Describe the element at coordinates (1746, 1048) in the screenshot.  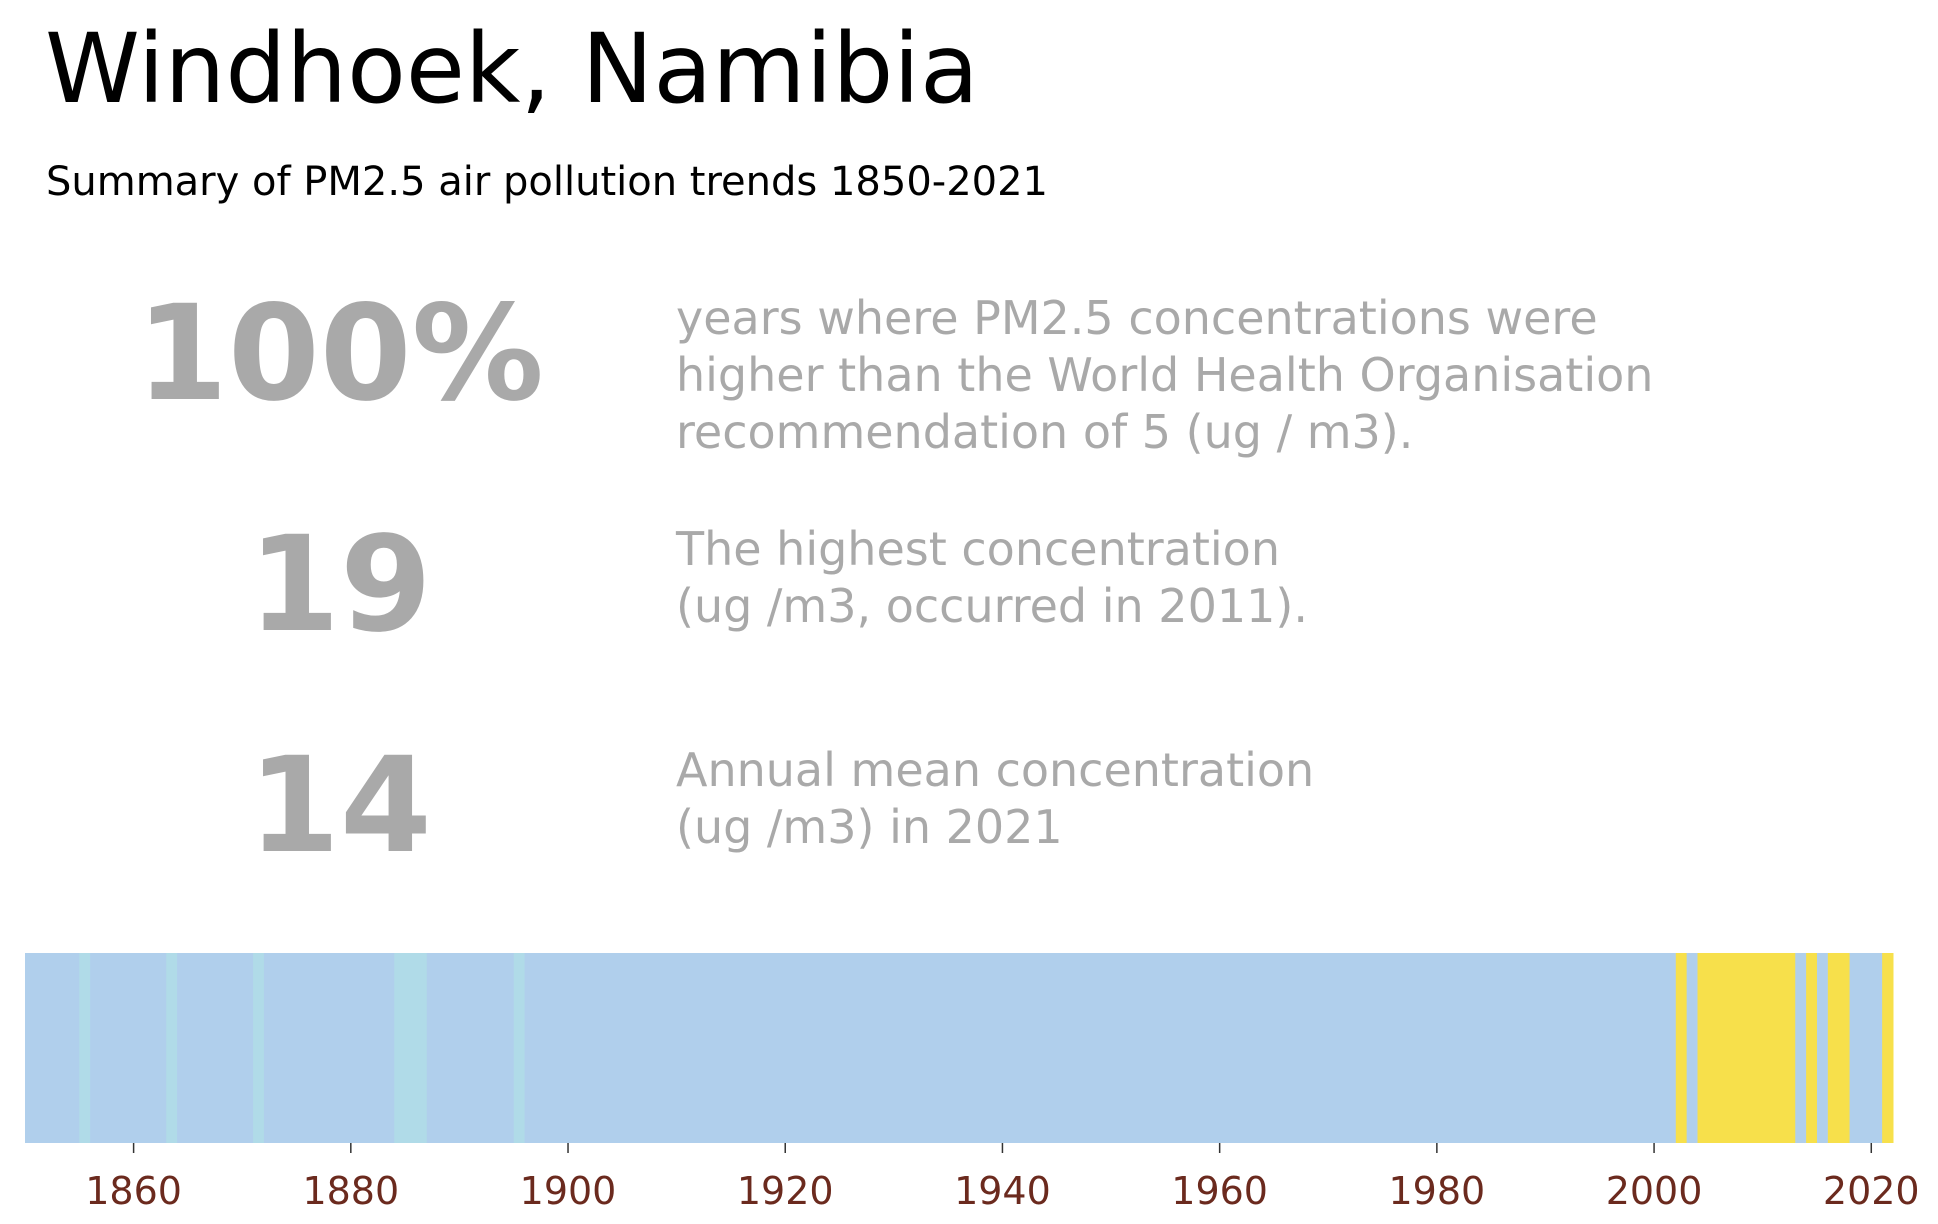
I see `stripe-high-2004` at that location.